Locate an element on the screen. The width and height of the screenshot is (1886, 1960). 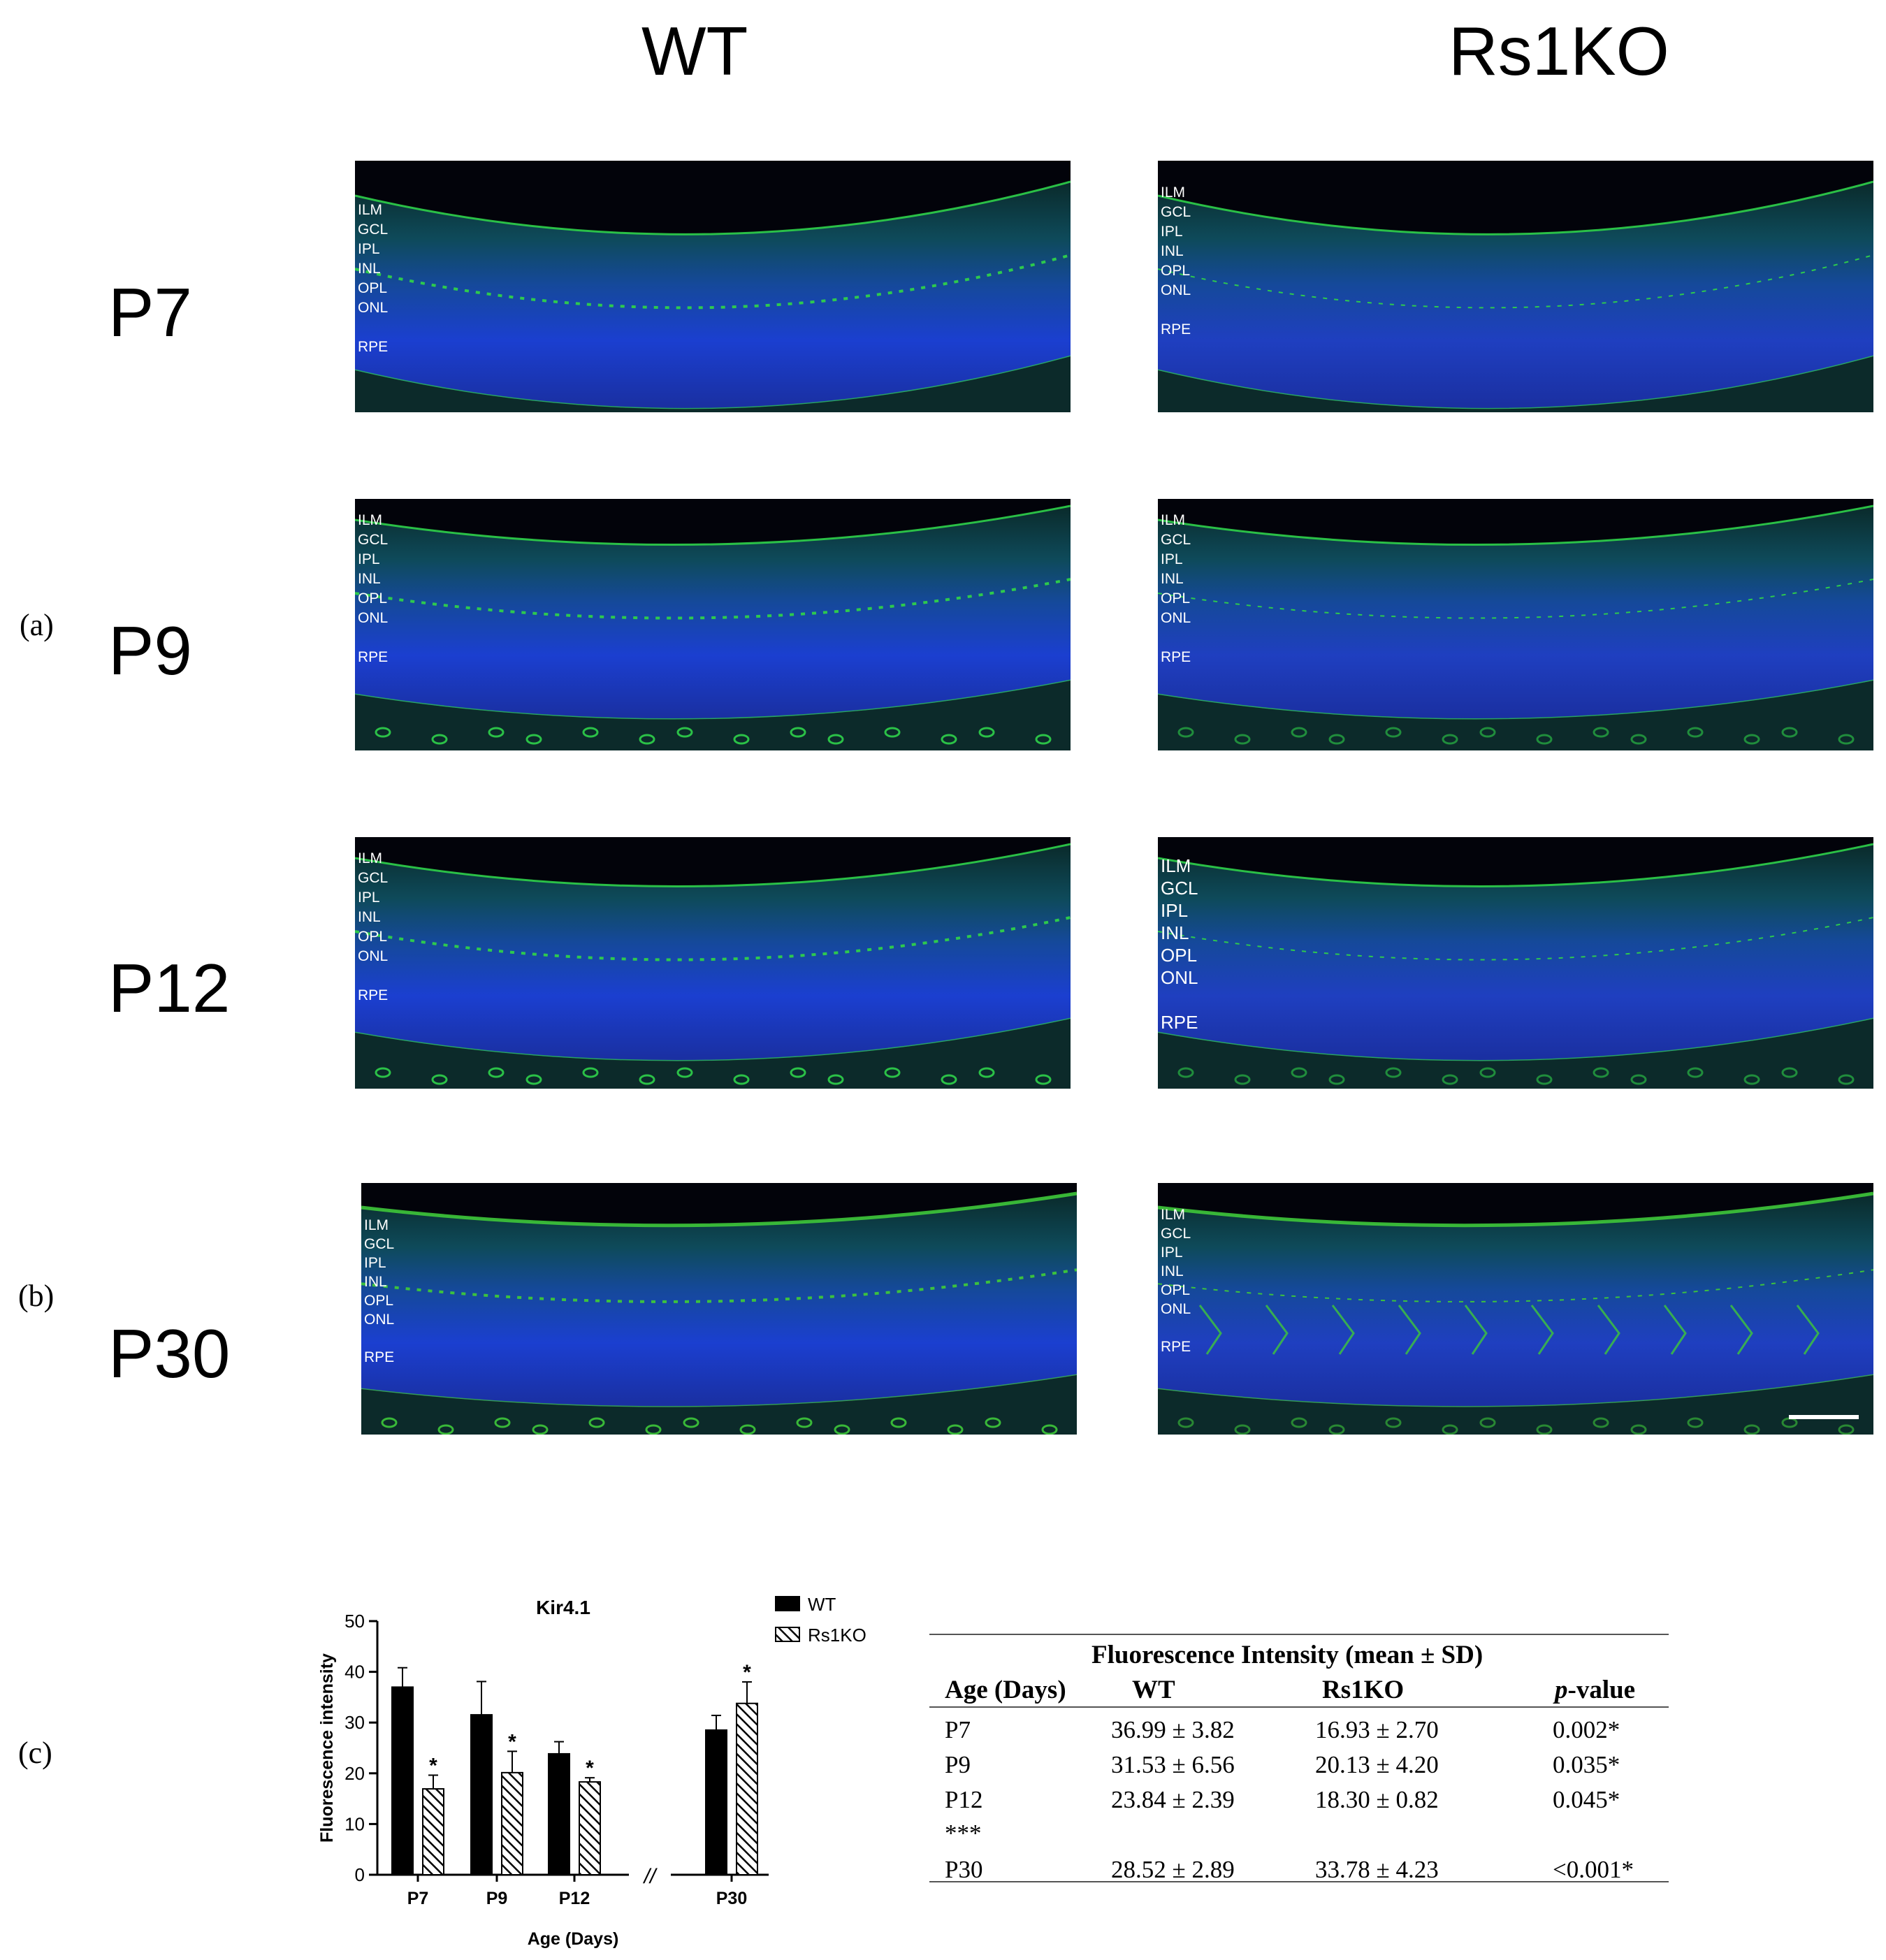
bar-rs1ko-p12 is located at coordinates (590, 1828).